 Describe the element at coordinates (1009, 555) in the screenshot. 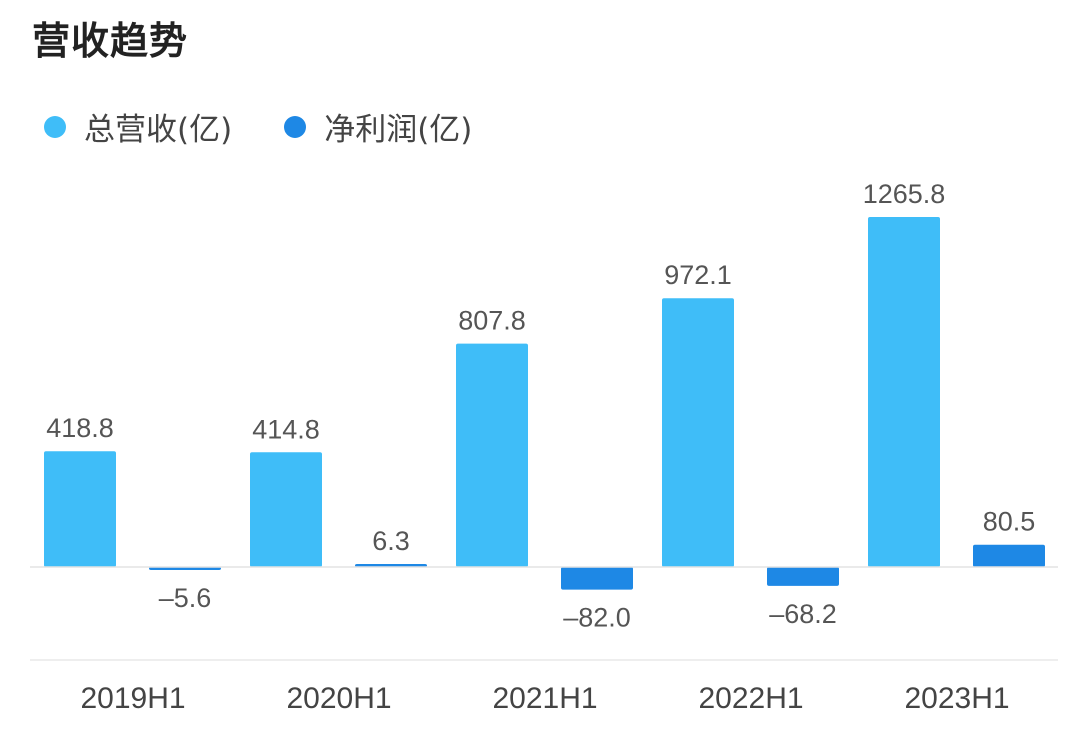

I see `net-profit-bar-2023H1` at that location.